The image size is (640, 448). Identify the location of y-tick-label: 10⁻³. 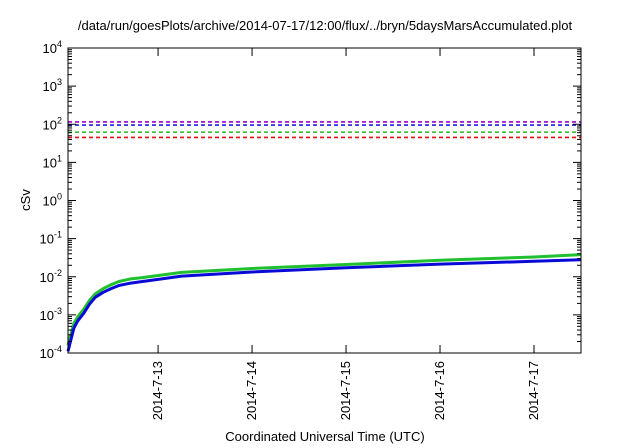
(51, 314).